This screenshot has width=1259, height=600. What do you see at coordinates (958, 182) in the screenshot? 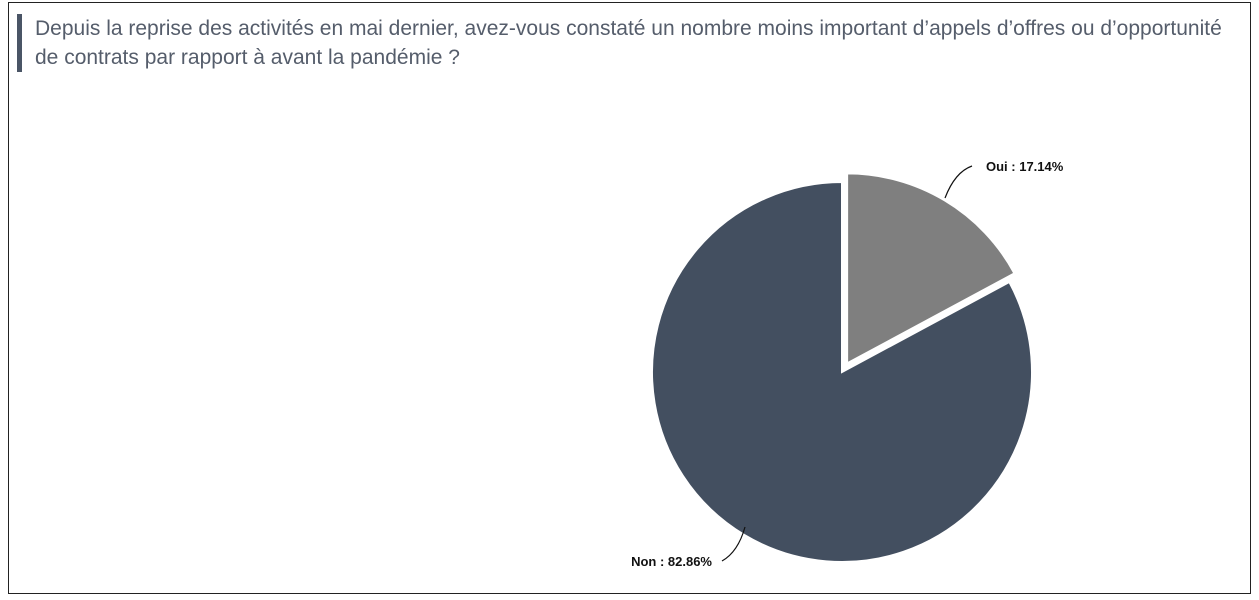
I see `leader-line-oui` at bounding box center [958, 182].